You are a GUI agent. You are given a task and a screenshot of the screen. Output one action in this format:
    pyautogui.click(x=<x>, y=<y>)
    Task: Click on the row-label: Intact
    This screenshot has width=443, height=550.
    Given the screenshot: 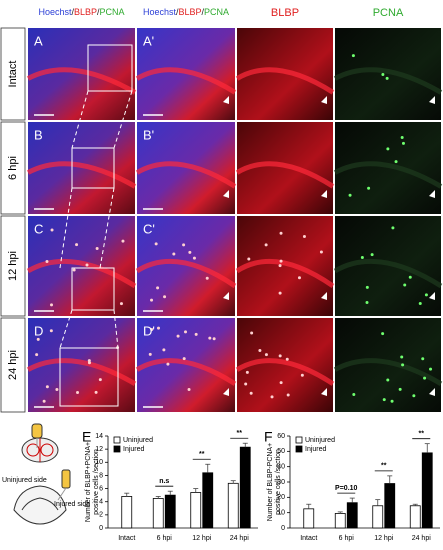 What is the action you would take?
    pyautogui.click(x=13, y=74)
    